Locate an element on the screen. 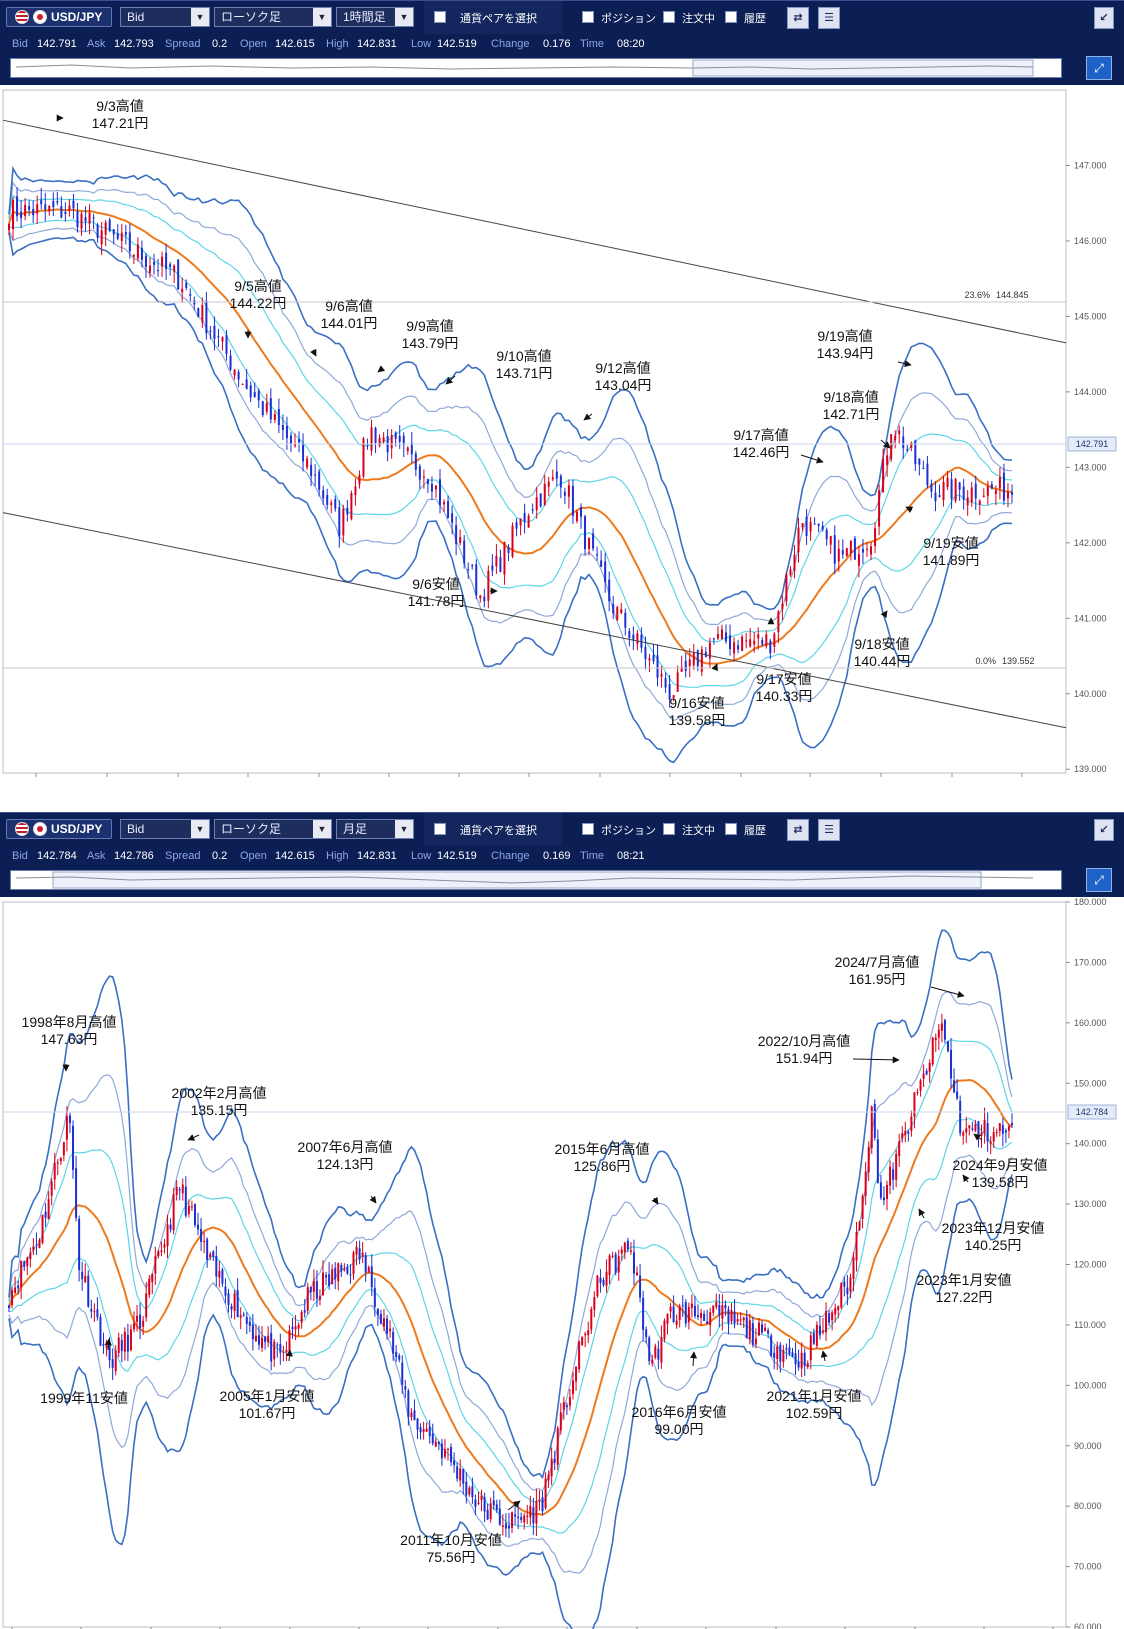  annotation-arrow is located at coordinates (694, 1359).